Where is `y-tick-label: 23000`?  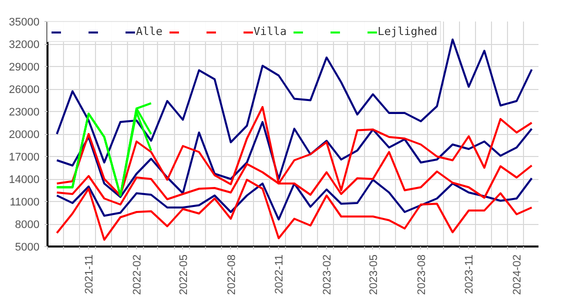
y-tick-label: 23000 is located at coordinates (24, 112).